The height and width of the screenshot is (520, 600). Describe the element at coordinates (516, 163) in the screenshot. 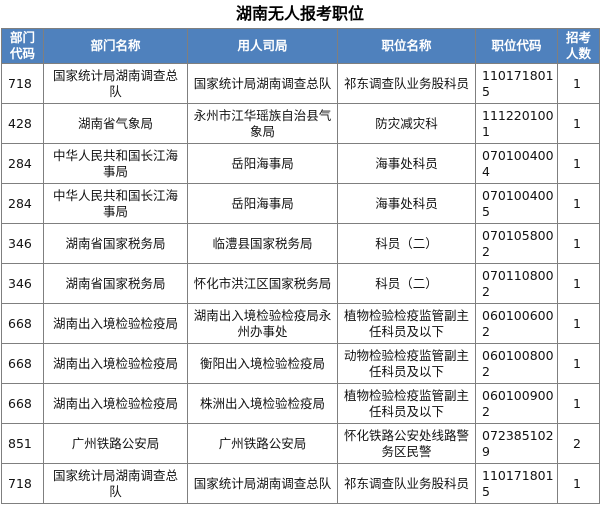

I see `table-cell: 0701004004` at that location.